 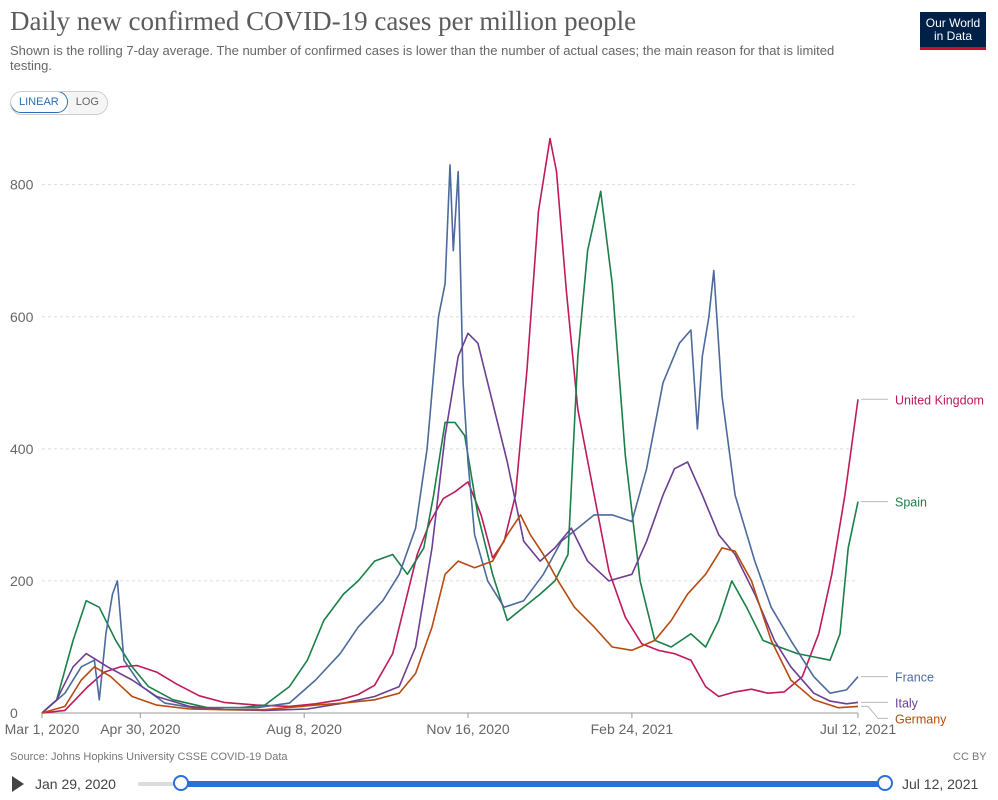 I want to click on legend-label-italy: Italy, so click(x=907, y=703).